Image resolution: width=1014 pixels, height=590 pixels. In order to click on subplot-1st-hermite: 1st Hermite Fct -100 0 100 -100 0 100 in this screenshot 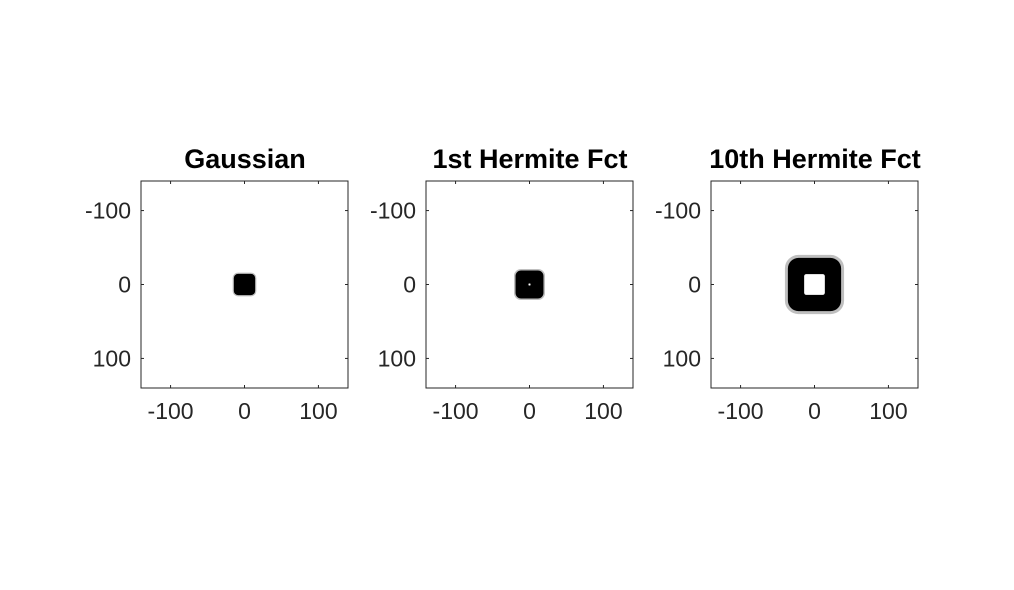, I will do `click(502, 284)`.